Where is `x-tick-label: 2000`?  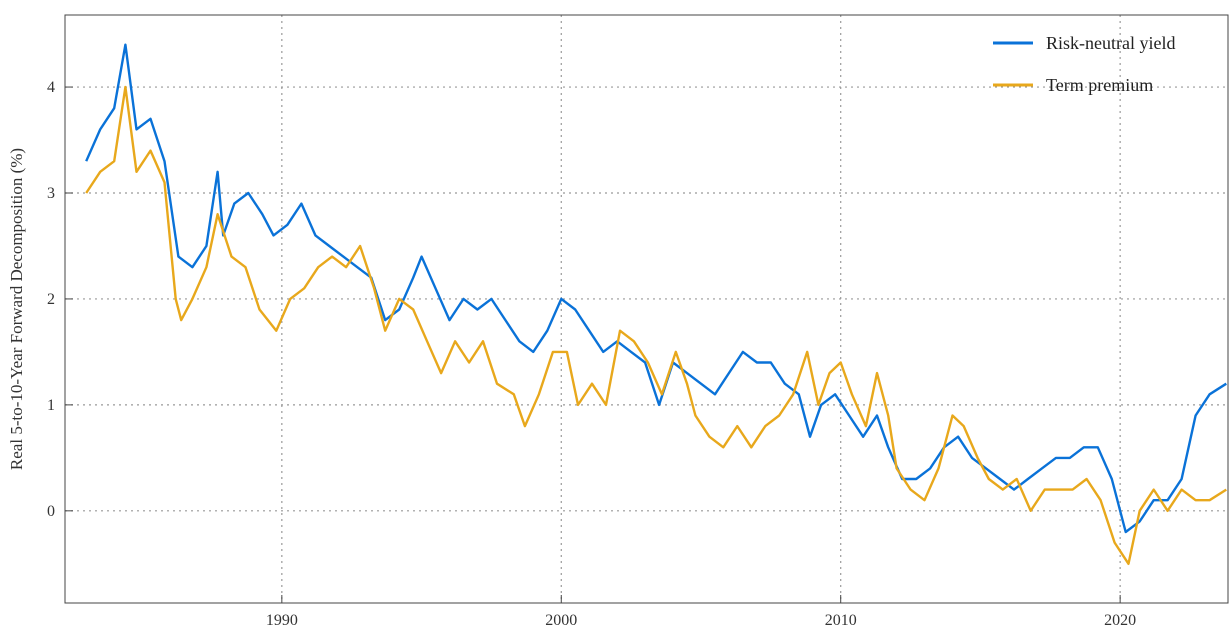 x-tick-label: 2000 is located at coordinates (561, 620).